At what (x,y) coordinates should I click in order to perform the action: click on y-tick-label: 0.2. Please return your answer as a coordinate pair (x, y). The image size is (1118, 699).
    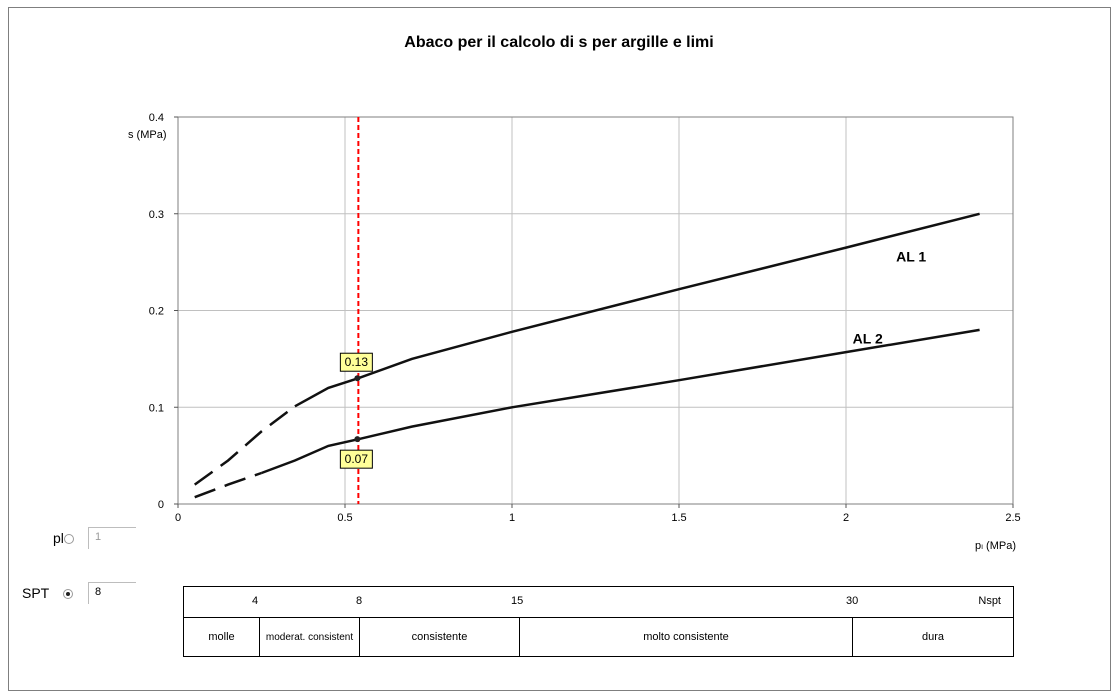
    Looking at the image, I should click on (156, 312).